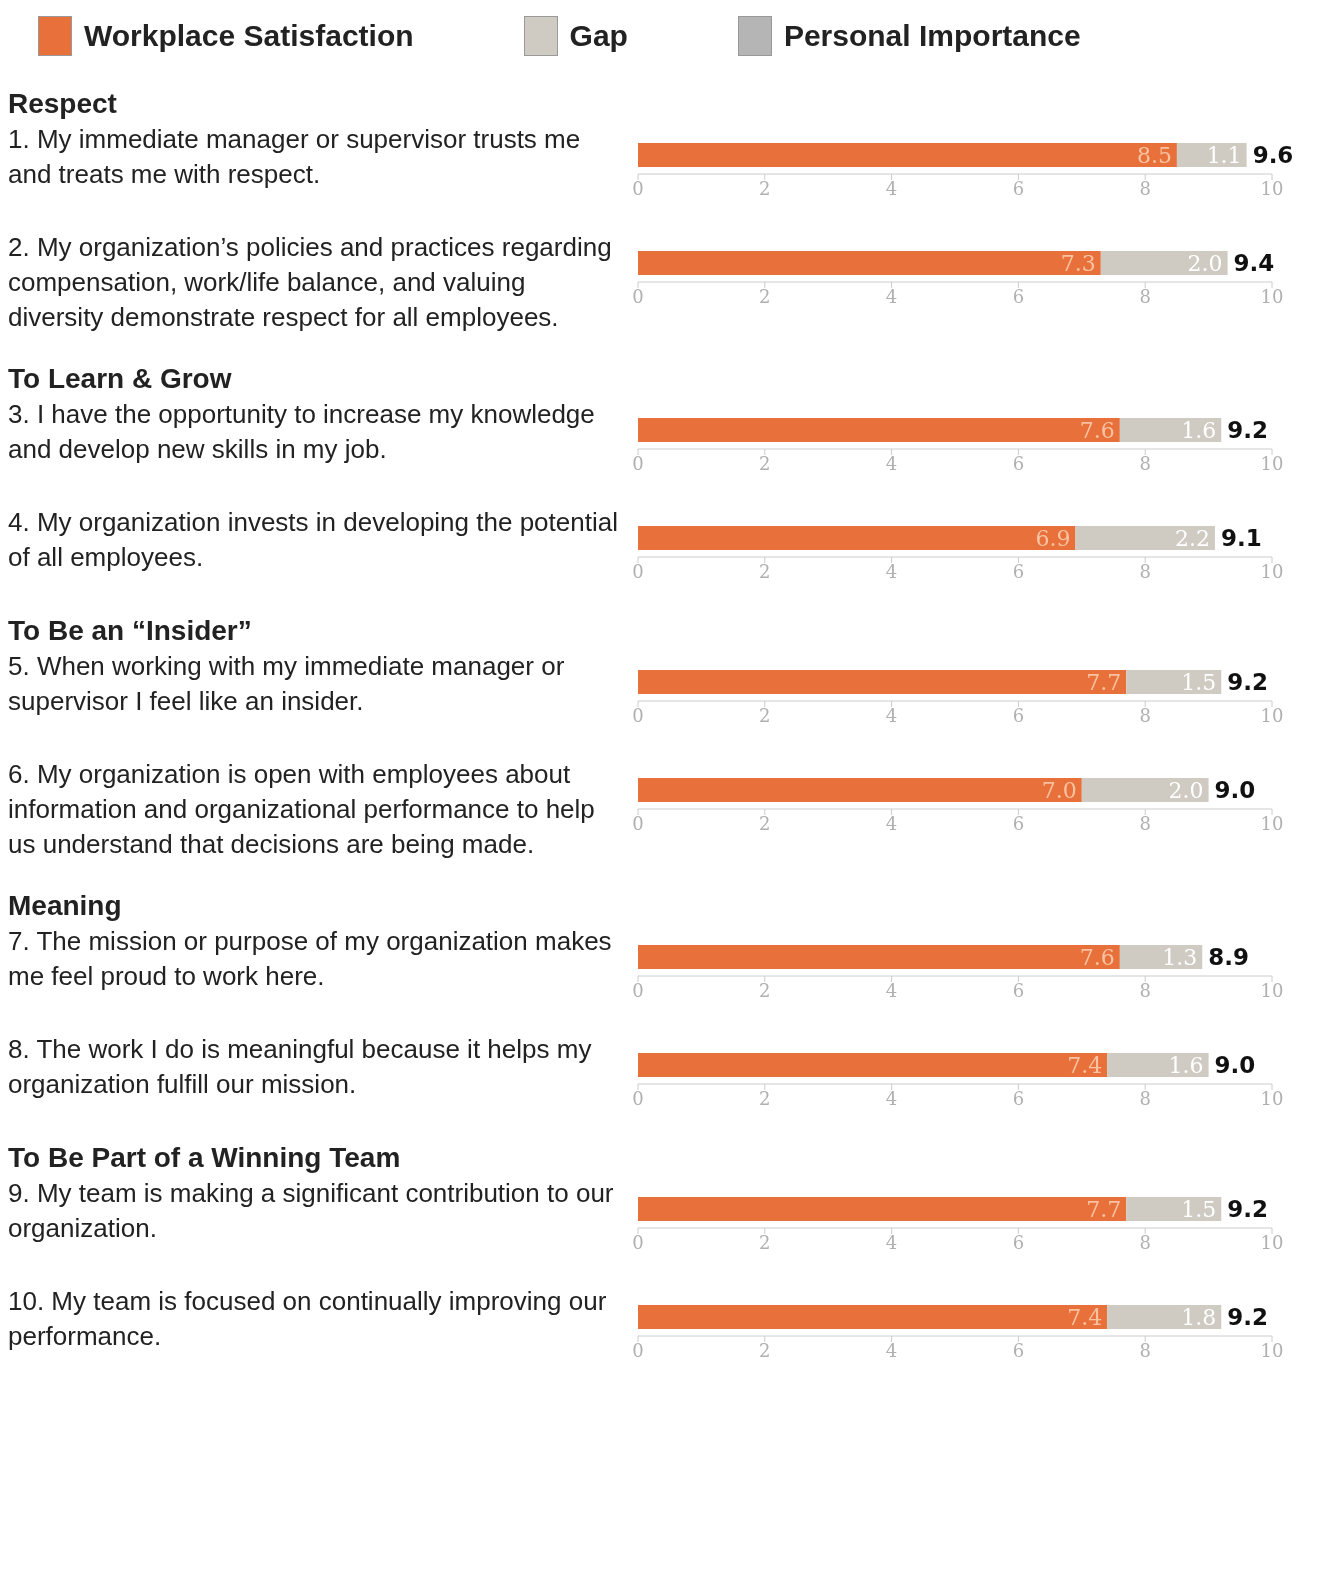 The image size is (1329, 1576). Describe the element at coordinates (1192, 538) in the screenshot. I see `data-label: 2.2` at that location.